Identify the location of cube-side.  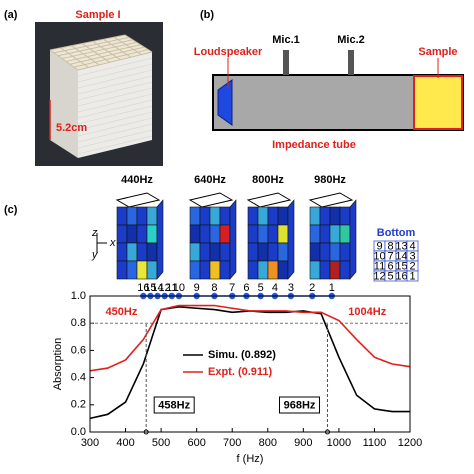
(64, 104).